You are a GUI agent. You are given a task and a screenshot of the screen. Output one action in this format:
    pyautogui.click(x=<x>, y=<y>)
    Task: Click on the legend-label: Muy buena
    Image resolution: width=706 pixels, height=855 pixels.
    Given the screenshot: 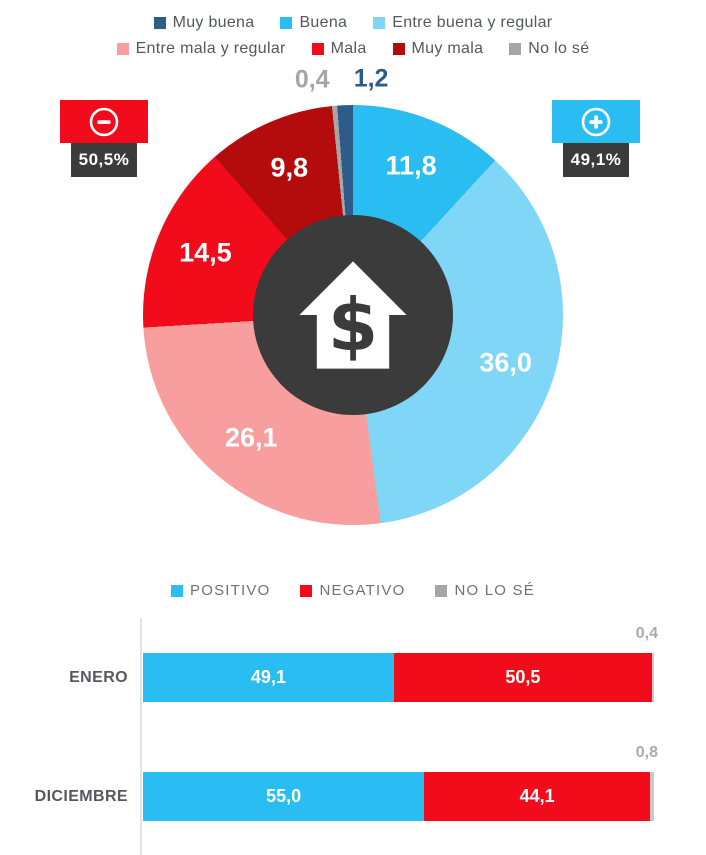 What is the action you would take?
    pyautogui.click(x=213, y=22)
    